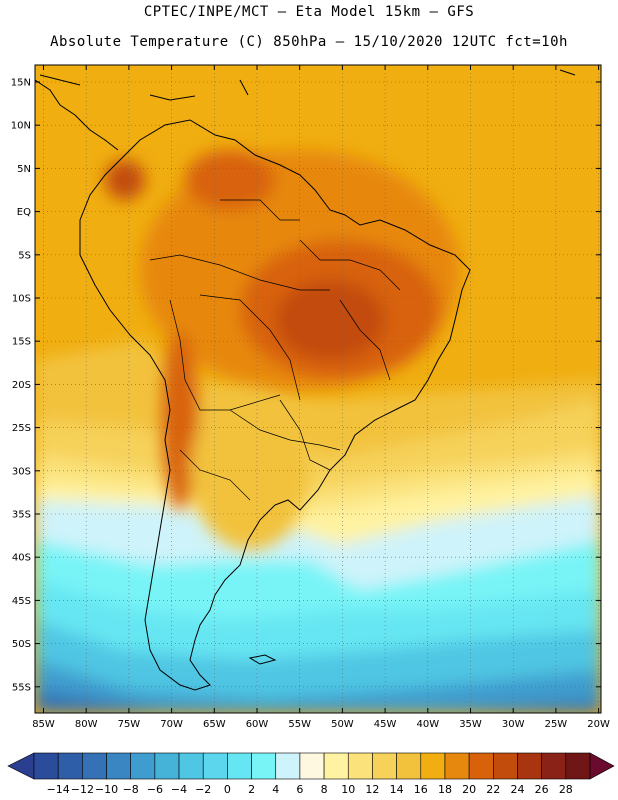 The image size is (618, 800). I want to click on caribbean-islands-east, so click(407, 82).